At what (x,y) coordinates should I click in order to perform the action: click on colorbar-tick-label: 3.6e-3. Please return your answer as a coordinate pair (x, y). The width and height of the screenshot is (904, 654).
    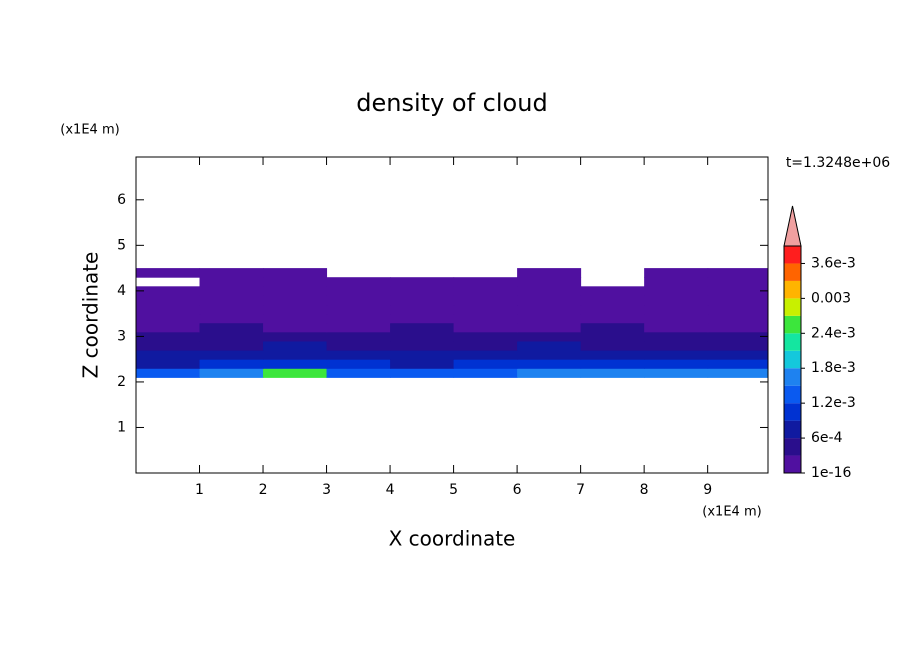
    Looking at the image, I should click on (833, 263).